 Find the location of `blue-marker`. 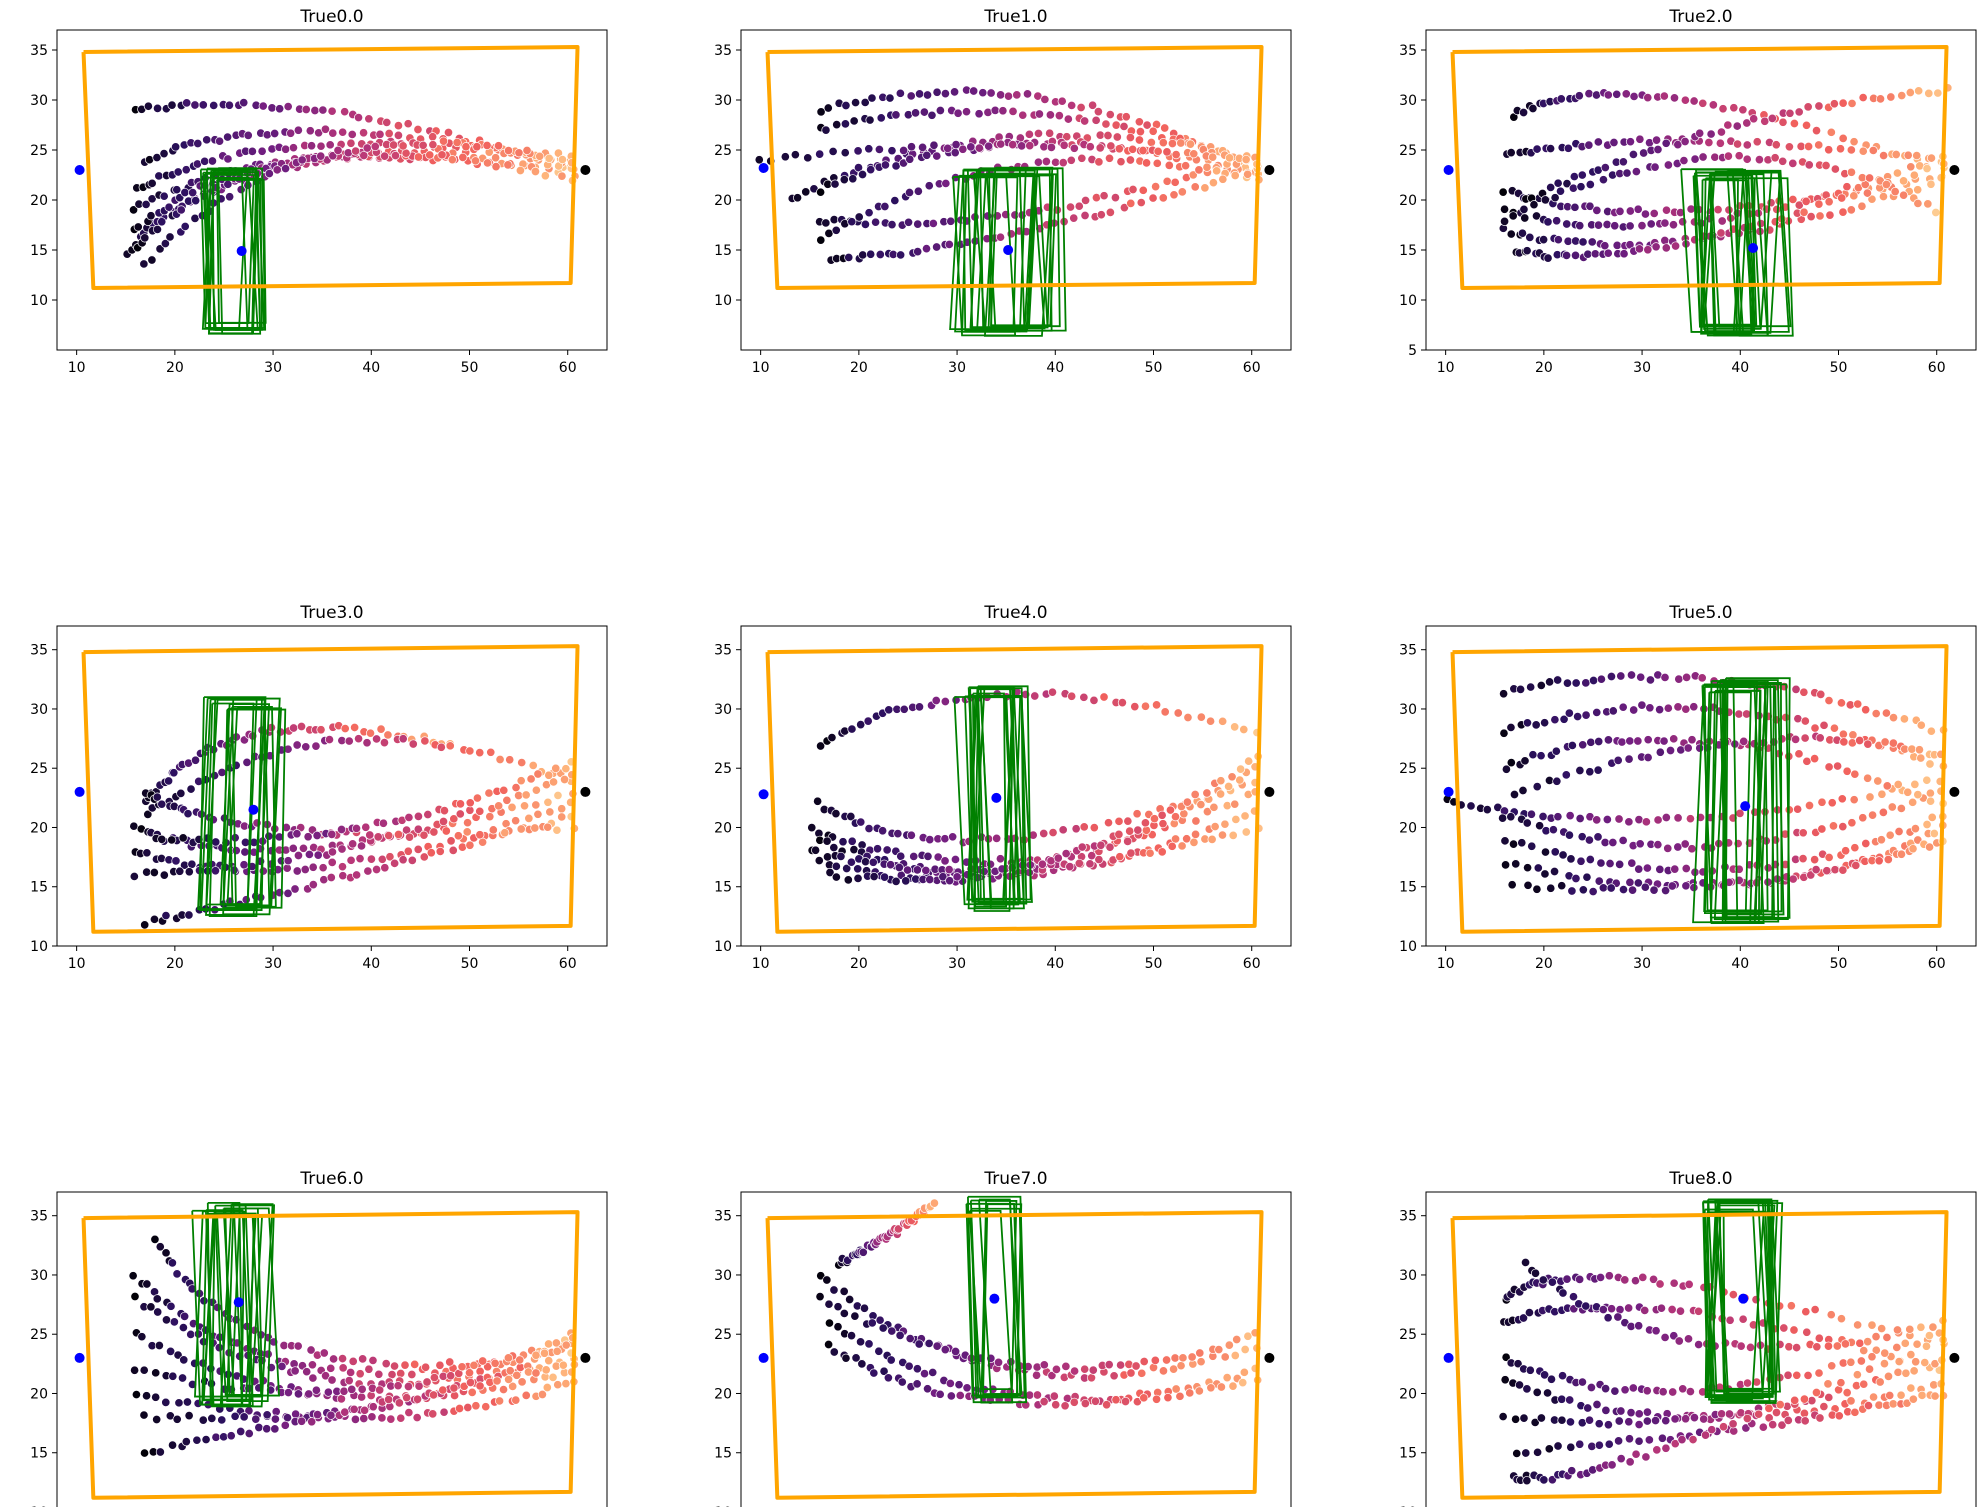

blue-marker is located at coordinates (253, 809).